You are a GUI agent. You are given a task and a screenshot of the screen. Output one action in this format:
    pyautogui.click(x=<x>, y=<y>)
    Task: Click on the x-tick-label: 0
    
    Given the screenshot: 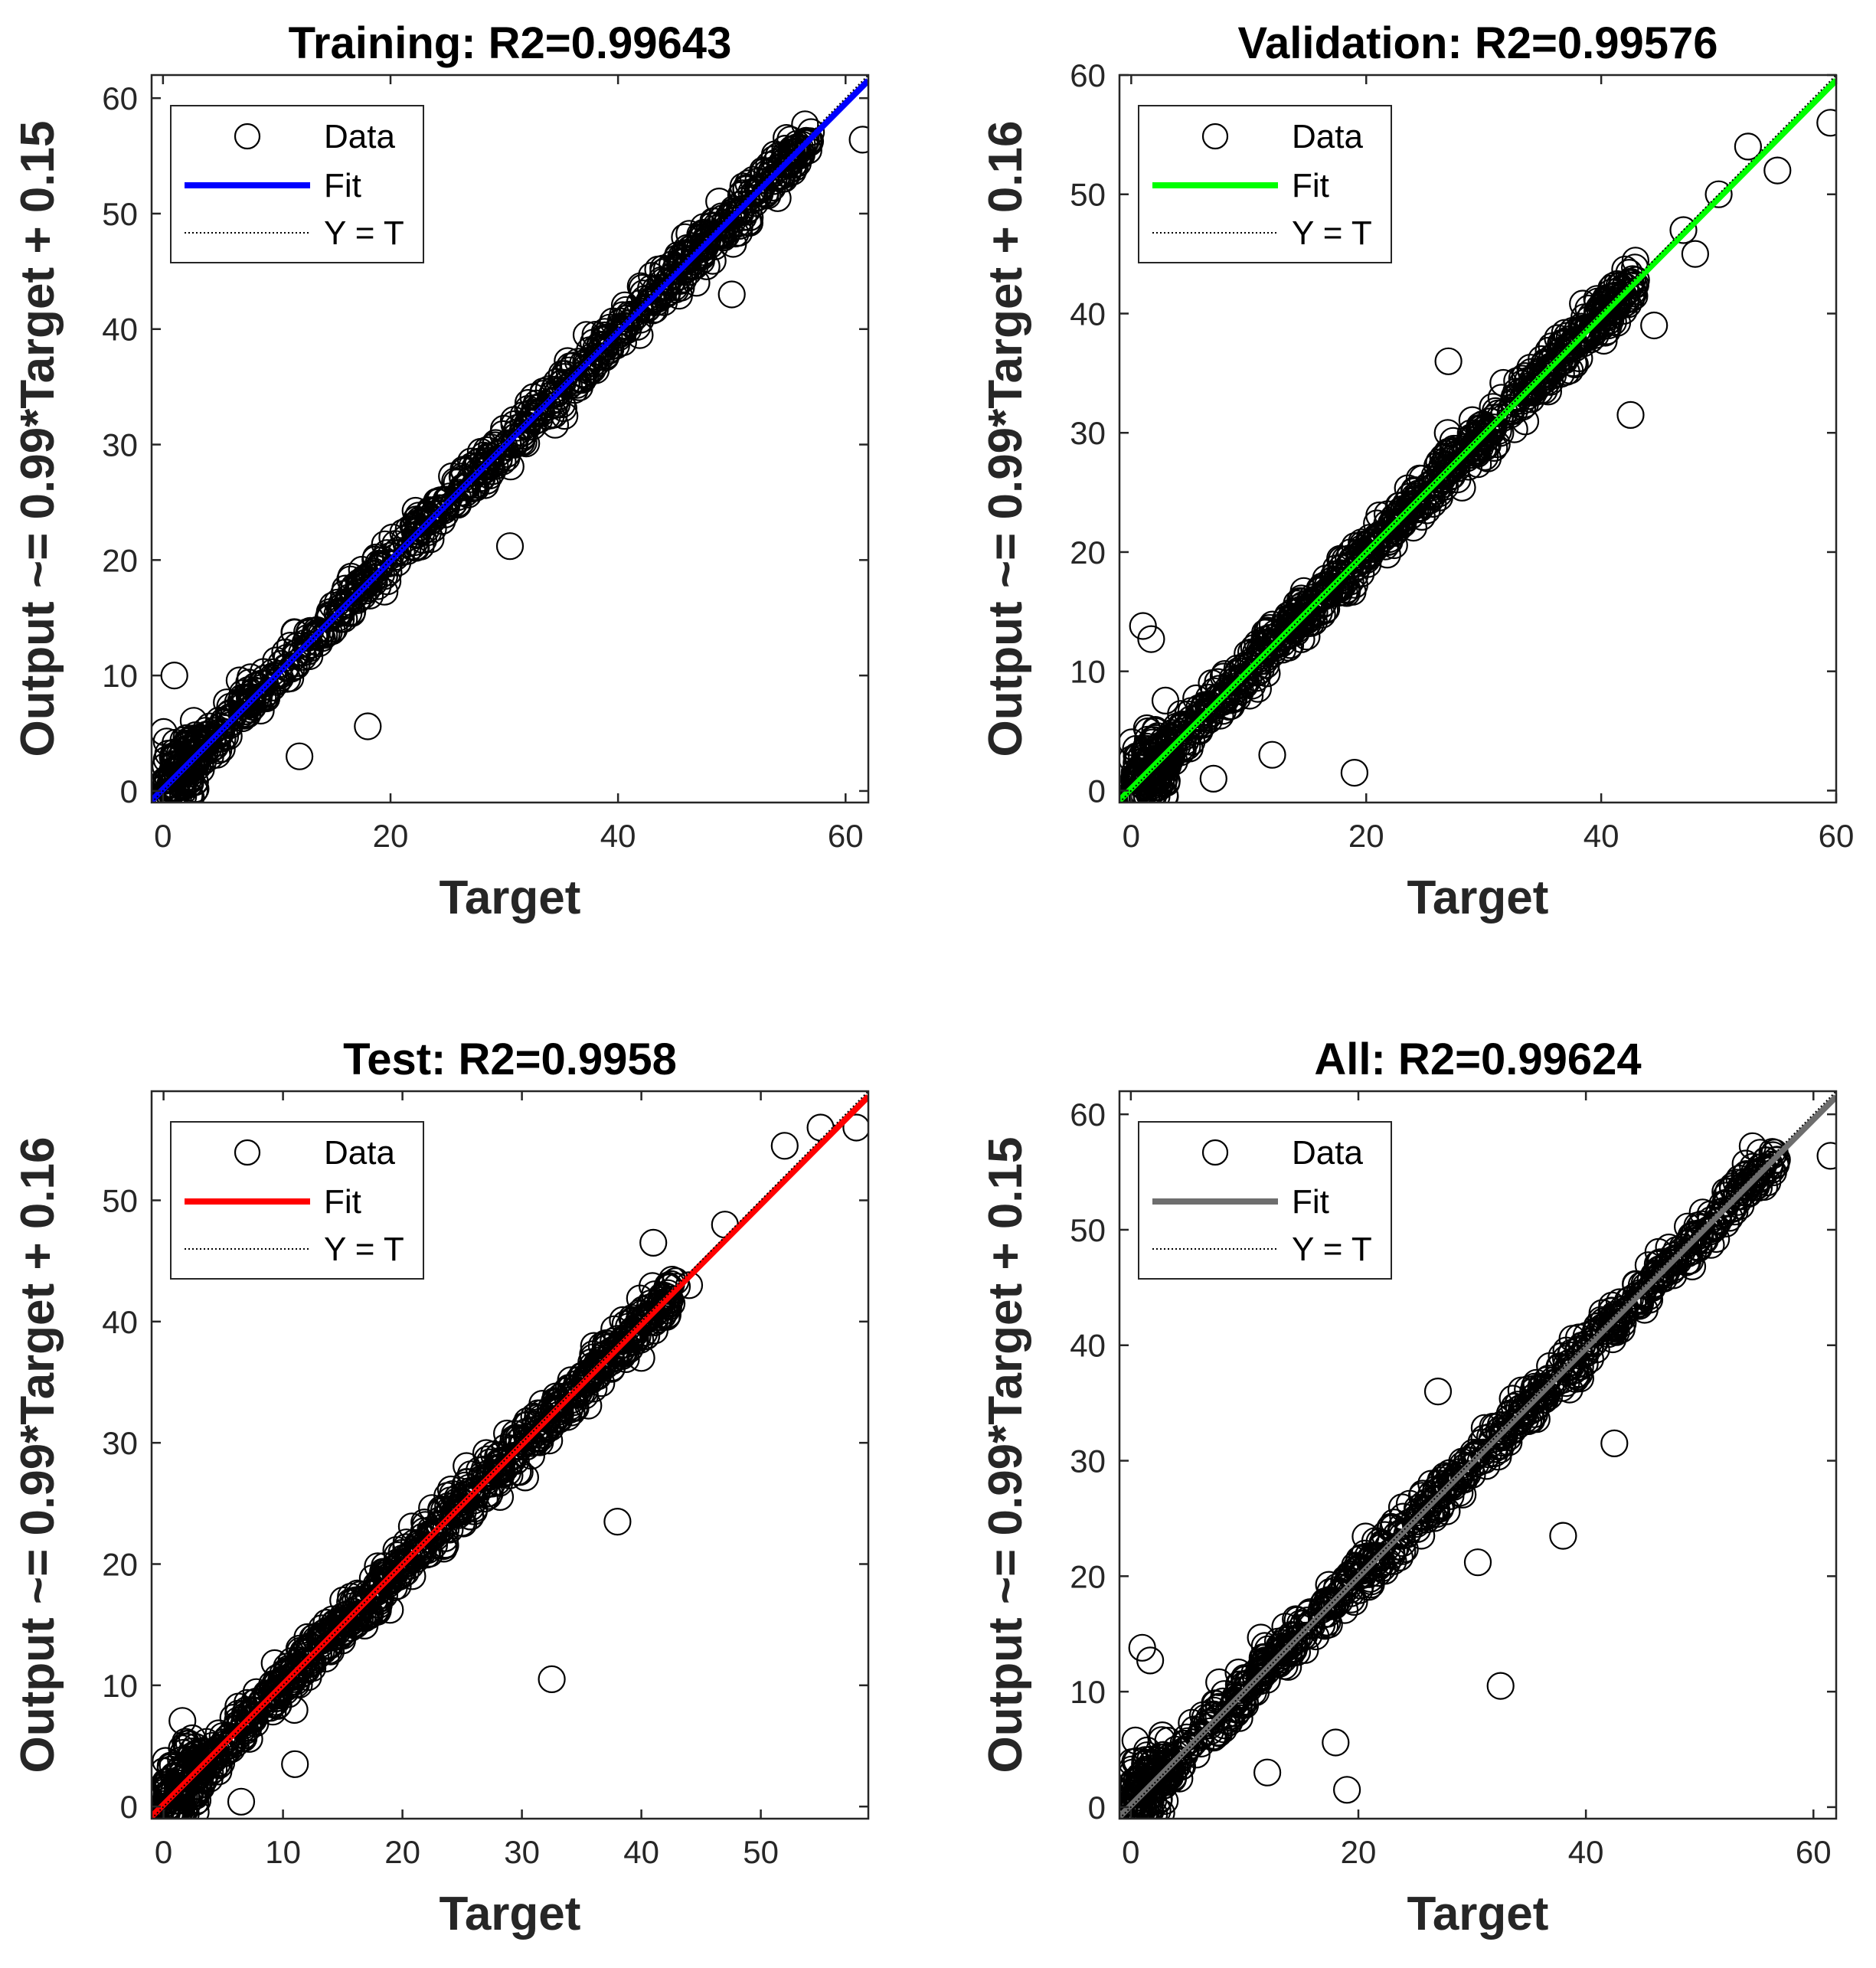 What is the action you would take?
    pyautogui.click(x=164, y=1852)
    